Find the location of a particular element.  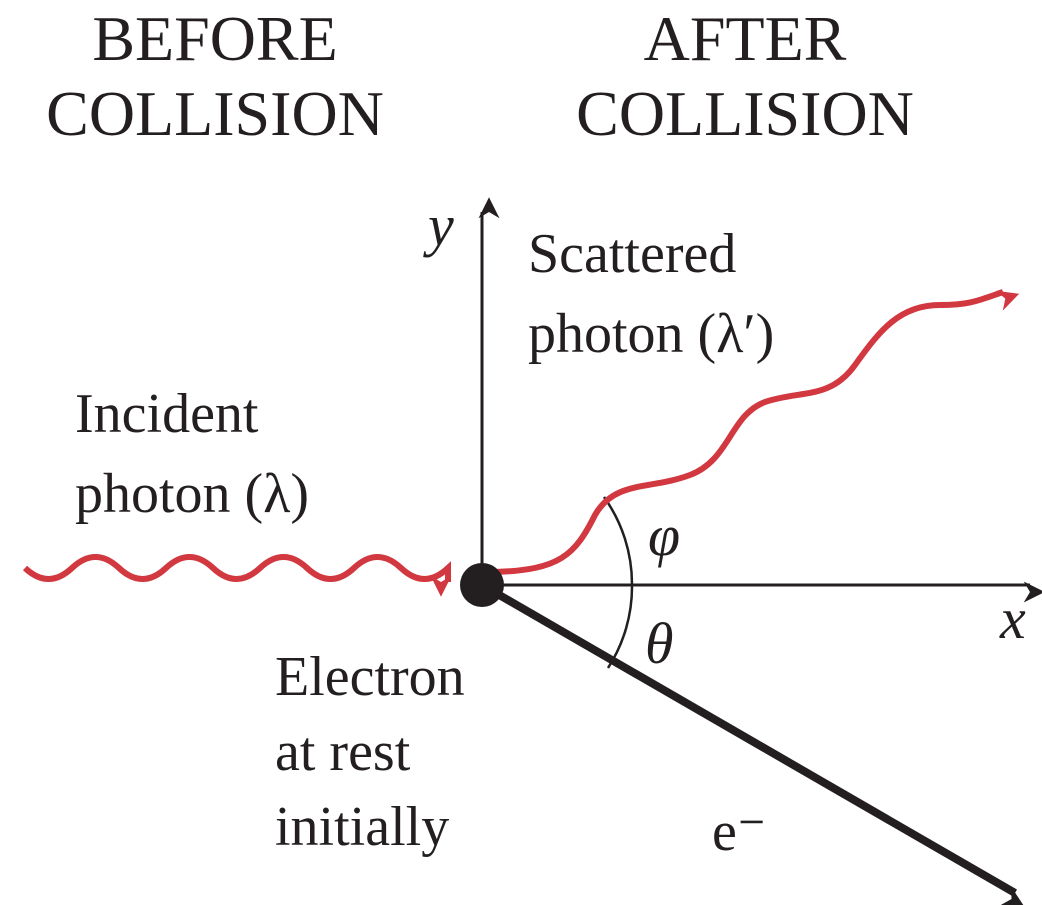

label: Incident is located at coordinates (167, 414).